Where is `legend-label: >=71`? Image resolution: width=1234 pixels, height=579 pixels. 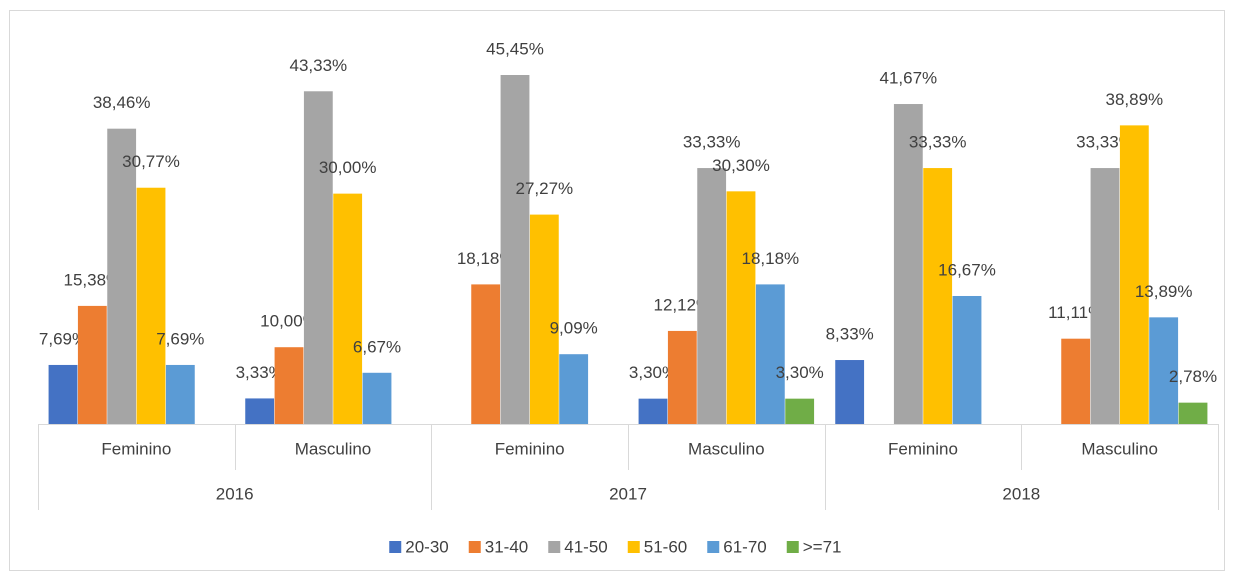
legend-label: >=71 is located at coordinates (822, 546).